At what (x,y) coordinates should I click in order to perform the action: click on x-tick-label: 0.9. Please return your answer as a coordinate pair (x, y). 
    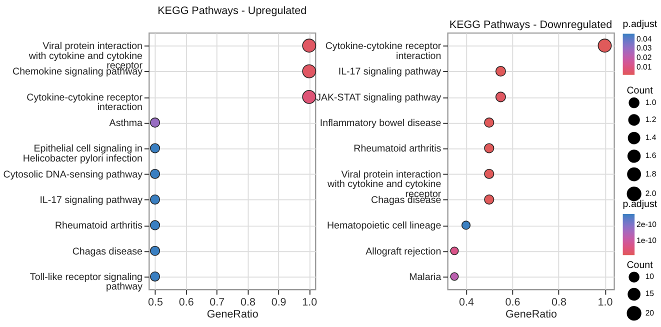
    Looking at the image, I should click on (278, 302).